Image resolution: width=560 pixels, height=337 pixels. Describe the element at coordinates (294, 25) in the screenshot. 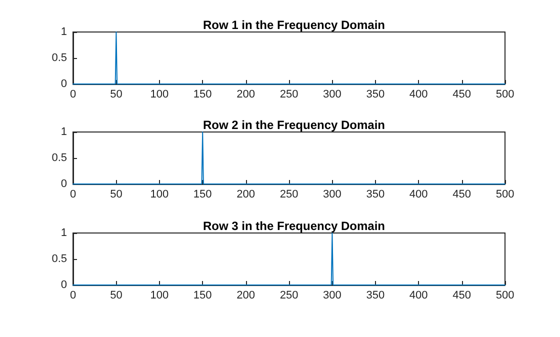

I see `chart-title: Row 1 in the Frequency Domain` at that location.